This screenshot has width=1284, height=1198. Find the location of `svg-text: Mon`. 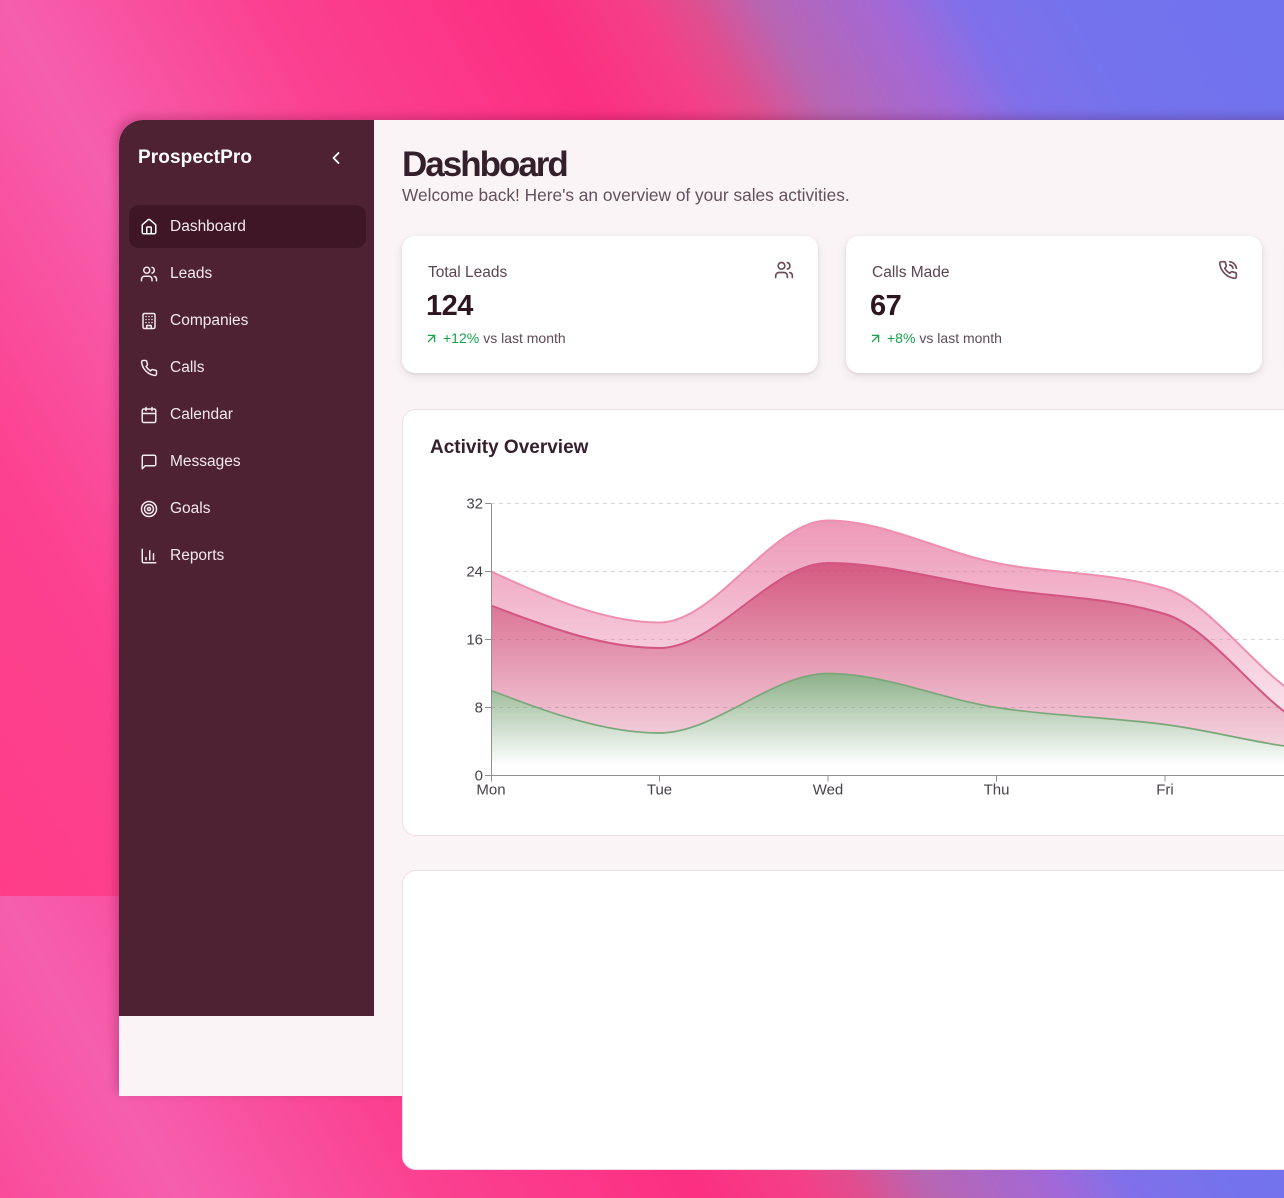

svg-text: Mon is located at coordinates (490, 790).